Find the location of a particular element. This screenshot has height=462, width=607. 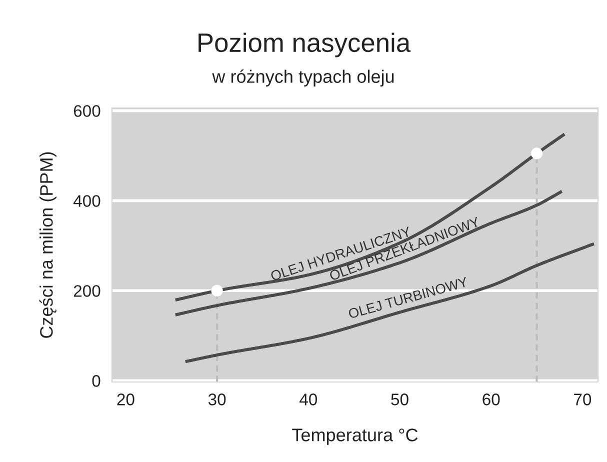

y-tick-label: 400 is located at coordinates (86, 201).